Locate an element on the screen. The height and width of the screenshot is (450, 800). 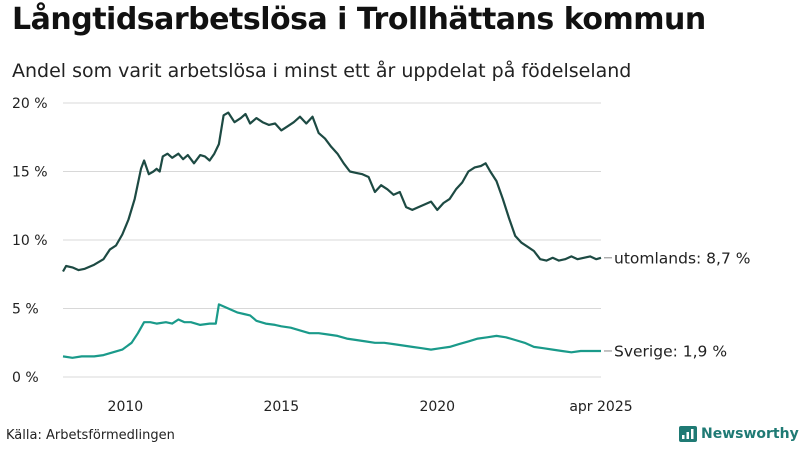
x-tick-label: 2015 is located at coordinates (281, 407).